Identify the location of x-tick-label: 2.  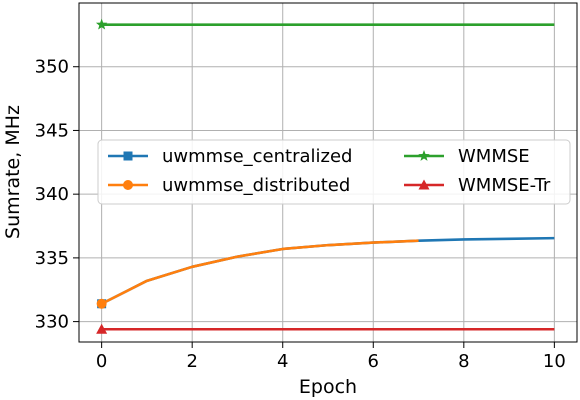
(191, 361).